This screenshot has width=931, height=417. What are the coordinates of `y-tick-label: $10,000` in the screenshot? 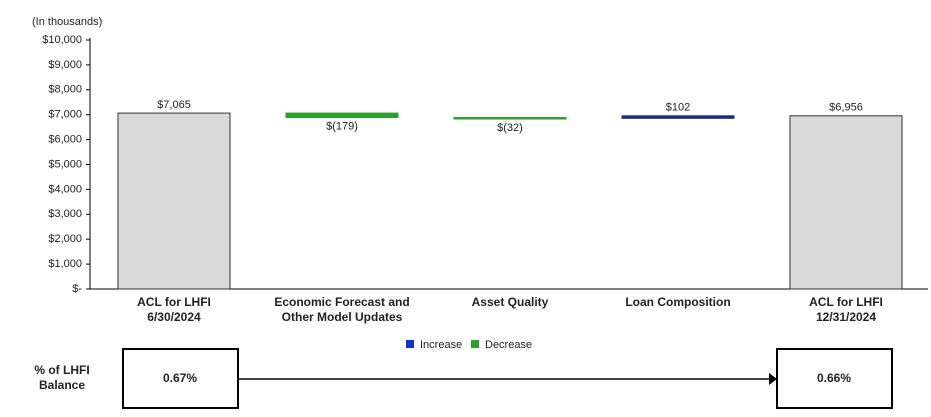 It's located at (62, 40).